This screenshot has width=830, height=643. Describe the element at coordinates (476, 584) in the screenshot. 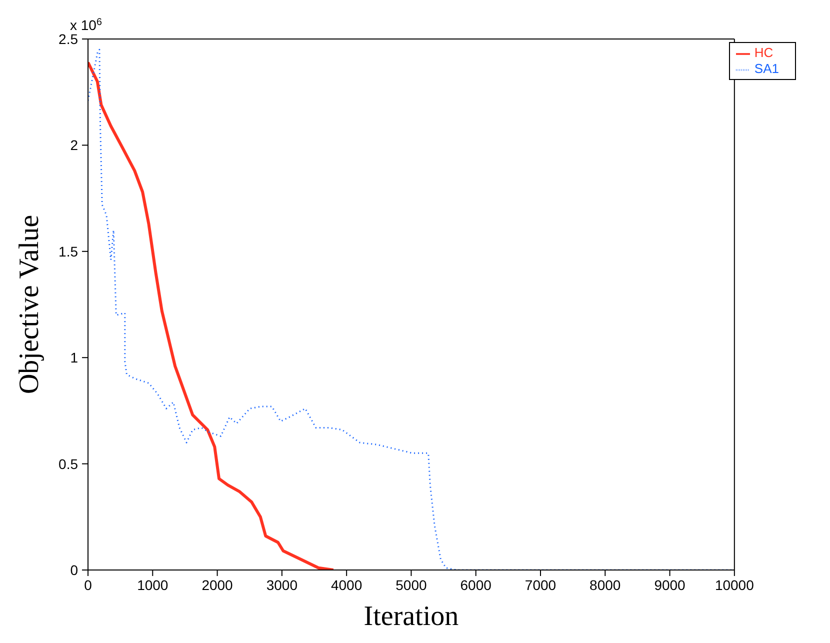

I see `x-tick-label: 6000` at that location.